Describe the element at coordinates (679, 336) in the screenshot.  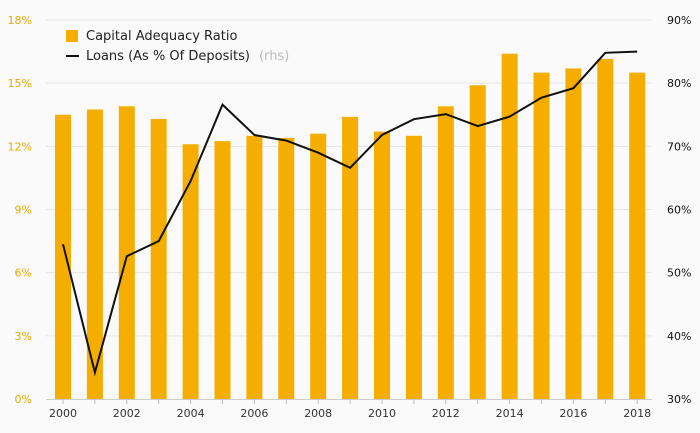
I see `right-tick-label: 40%` at that location.